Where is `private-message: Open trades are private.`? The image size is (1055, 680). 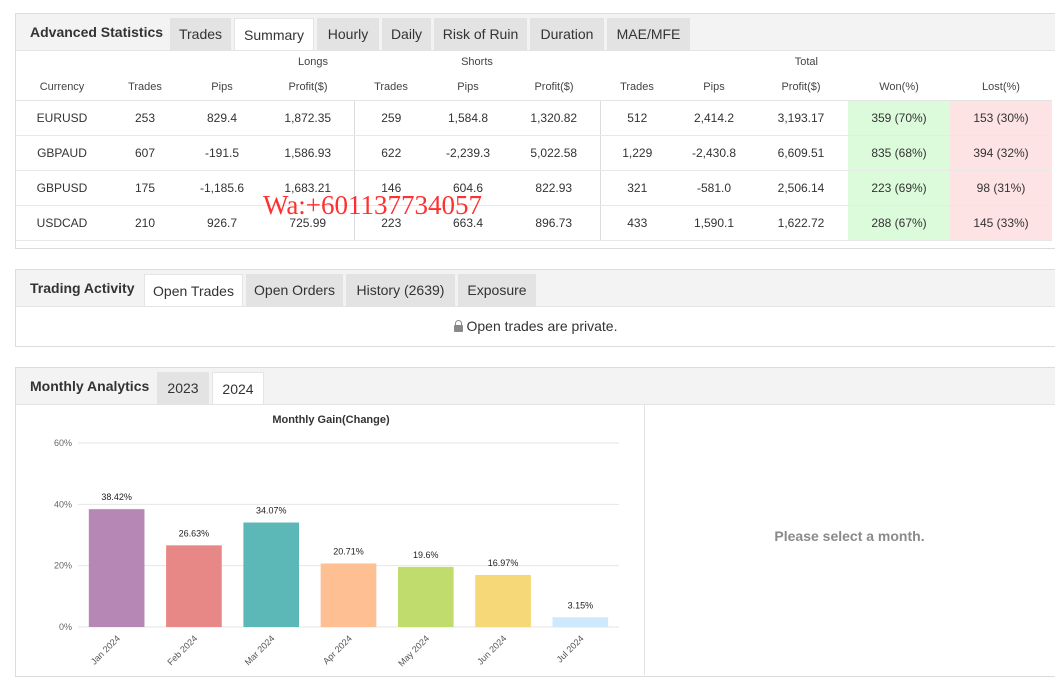
private-message: Open trades are private. is located at coordinates (542, 326).